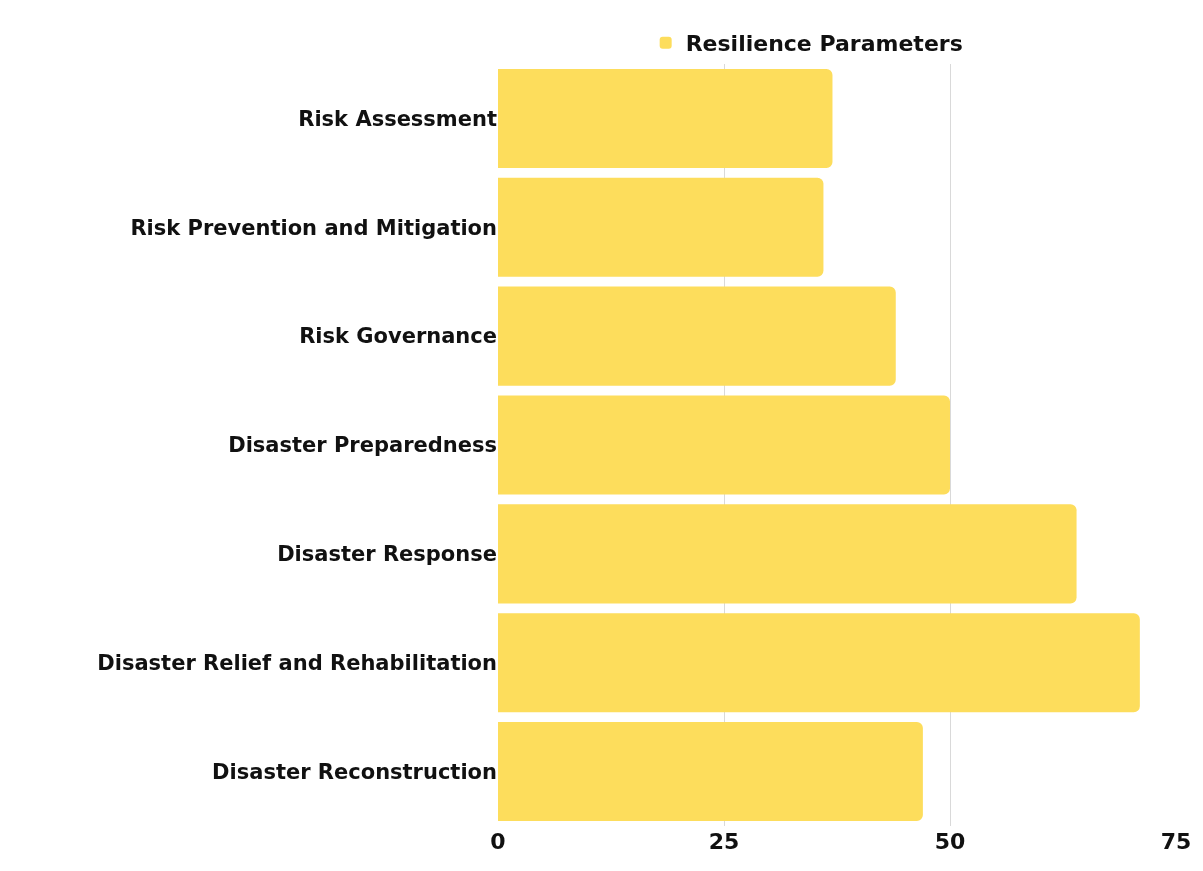 The width and height of the screenshot is (1203, 871). I want to click on y-tick-label: Risk Assessment, so click(397, 118).